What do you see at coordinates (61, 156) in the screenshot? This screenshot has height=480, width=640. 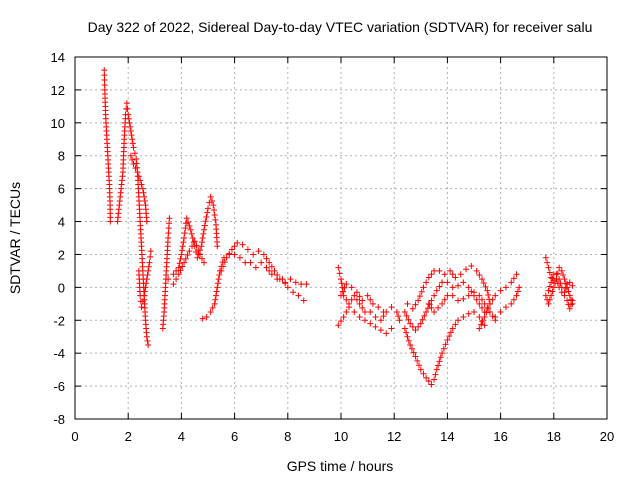 I see `y-tick-label: 8` at bounding box center [61, 156].